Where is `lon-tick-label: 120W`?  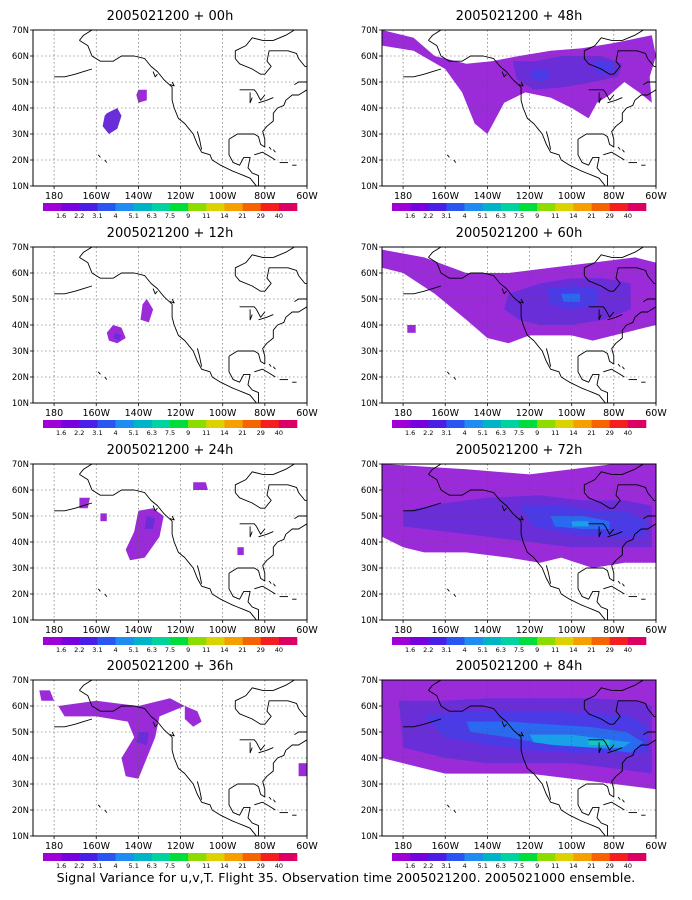
lon-tick-label: 120W is located at coordinates (530, 413).